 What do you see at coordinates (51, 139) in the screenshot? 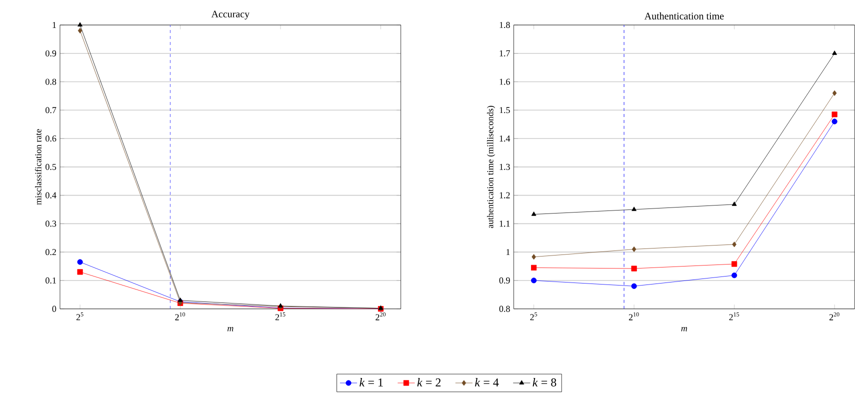
I see `y-tick-label: 0.6` at bounding box center [51, 139].